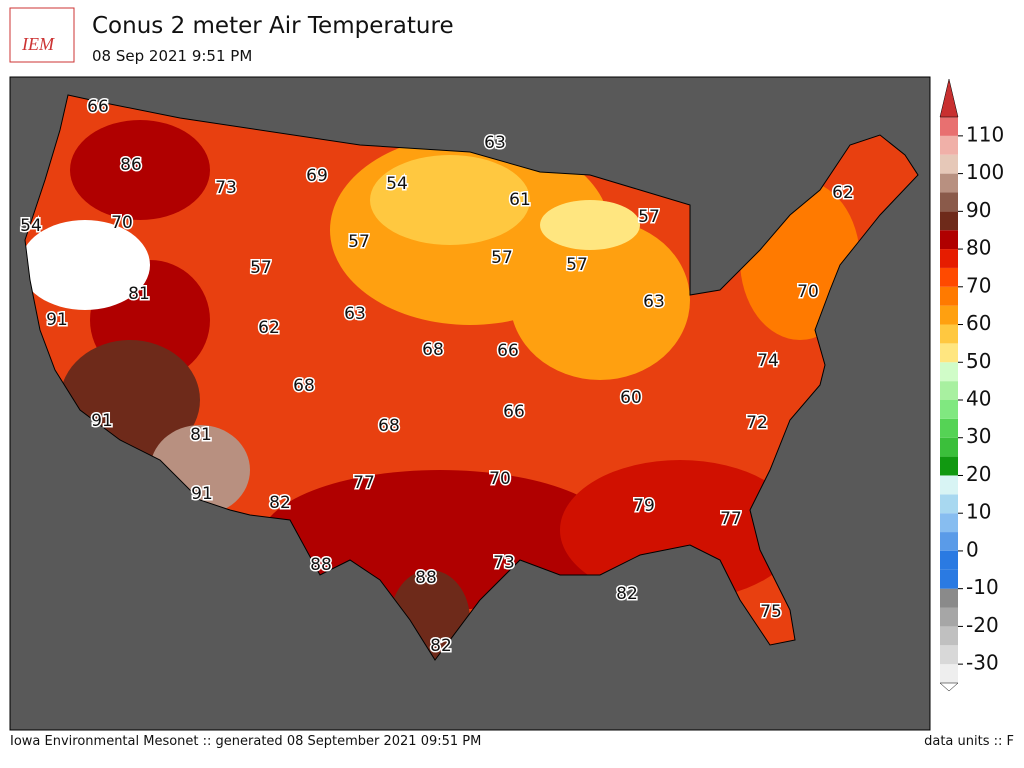 The height and width of the screenshot is (768, 1024). Describe the element at coordinates (972, 549) in the screenshot. I see `colorbar-tick-label: 0` at that location.